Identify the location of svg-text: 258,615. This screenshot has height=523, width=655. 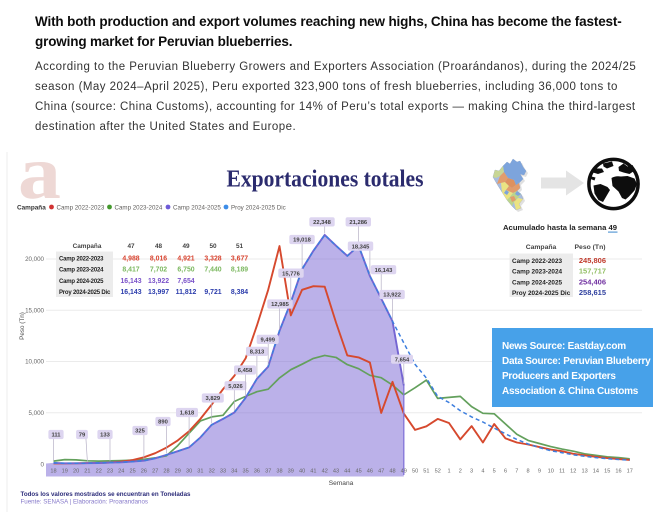
(592, 292).